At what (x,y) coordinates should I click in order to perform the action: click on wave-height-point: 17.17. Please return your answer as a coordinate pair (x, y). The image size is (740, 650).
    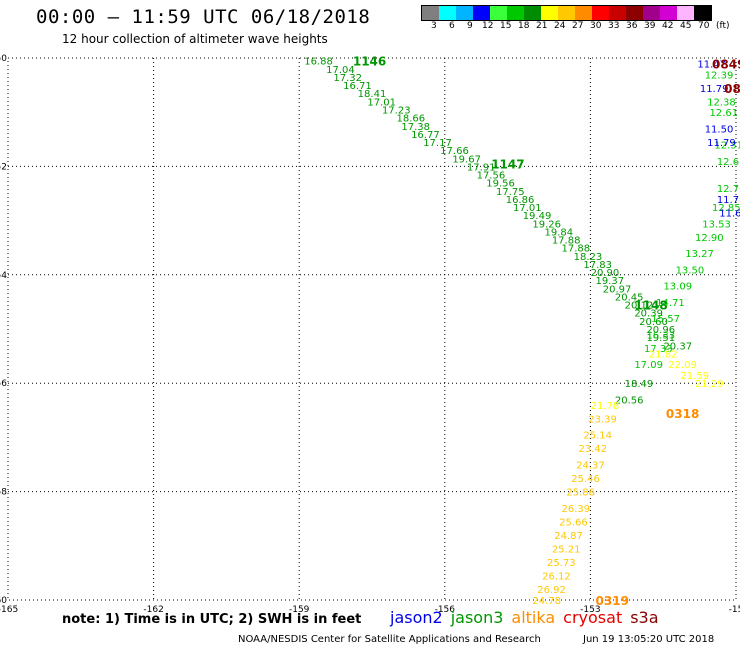
    Looking at the image, I should click on (437, 143).